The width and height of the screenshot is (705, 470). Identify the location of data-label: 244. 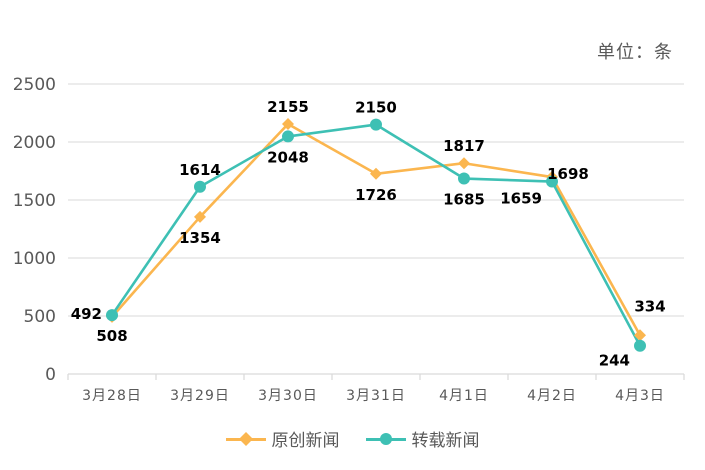
(614, 361).